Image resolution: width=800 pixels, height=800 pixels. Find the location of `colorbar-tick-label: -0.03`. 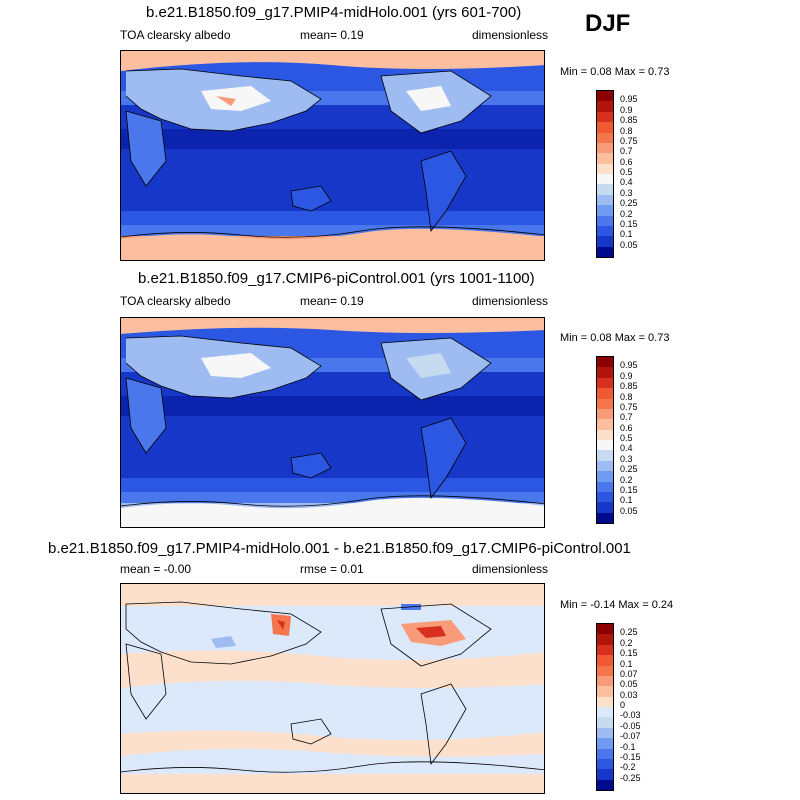

colorbar-tick-label: -0.03 is located at coordinates (630, 715).